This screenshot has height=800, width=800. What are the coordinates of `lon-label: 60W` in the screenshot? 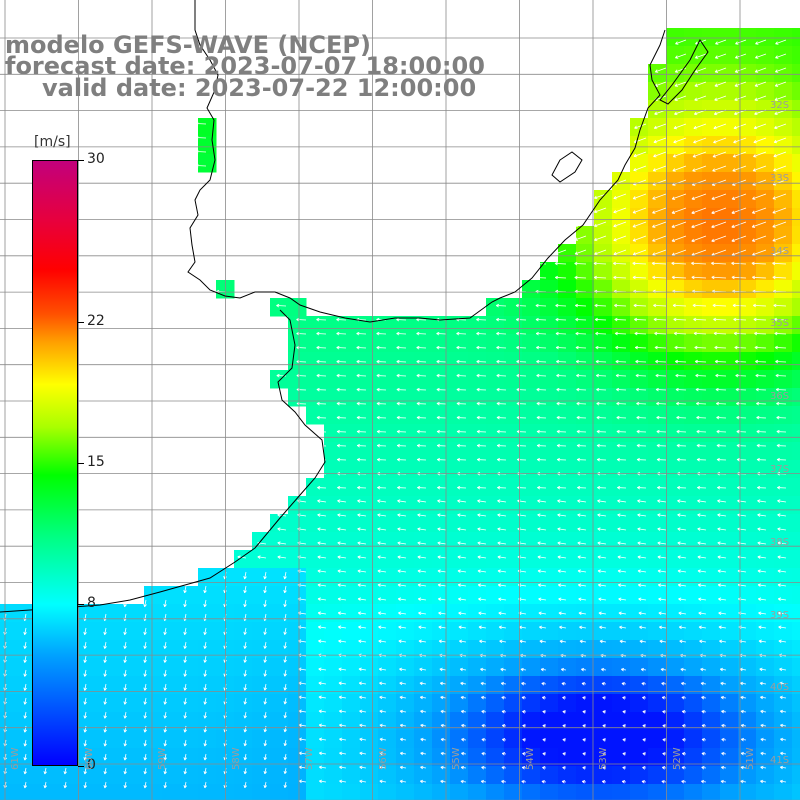 It's located at (89, 758).